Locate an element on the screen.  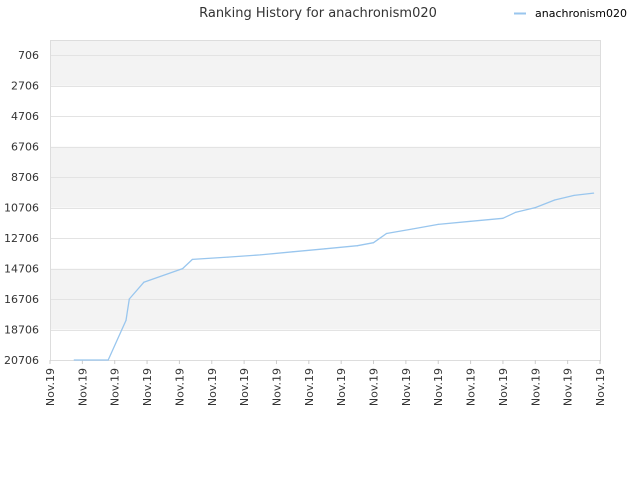
y-tick-label: 20706 is located at coordinates (21, 360).